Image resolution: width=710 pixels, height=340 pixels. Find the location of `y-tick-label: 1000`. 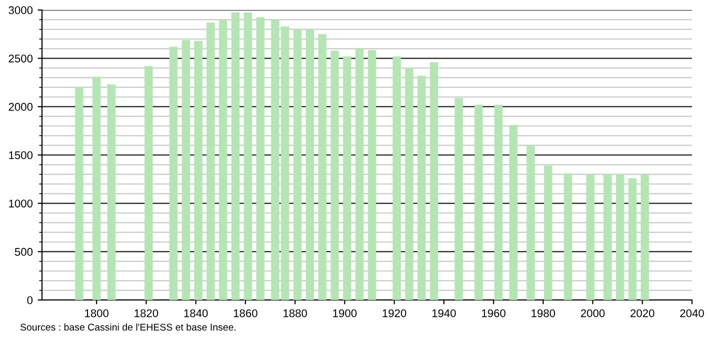

y-tick-label: 1000 is located at coordinates (21, 204).